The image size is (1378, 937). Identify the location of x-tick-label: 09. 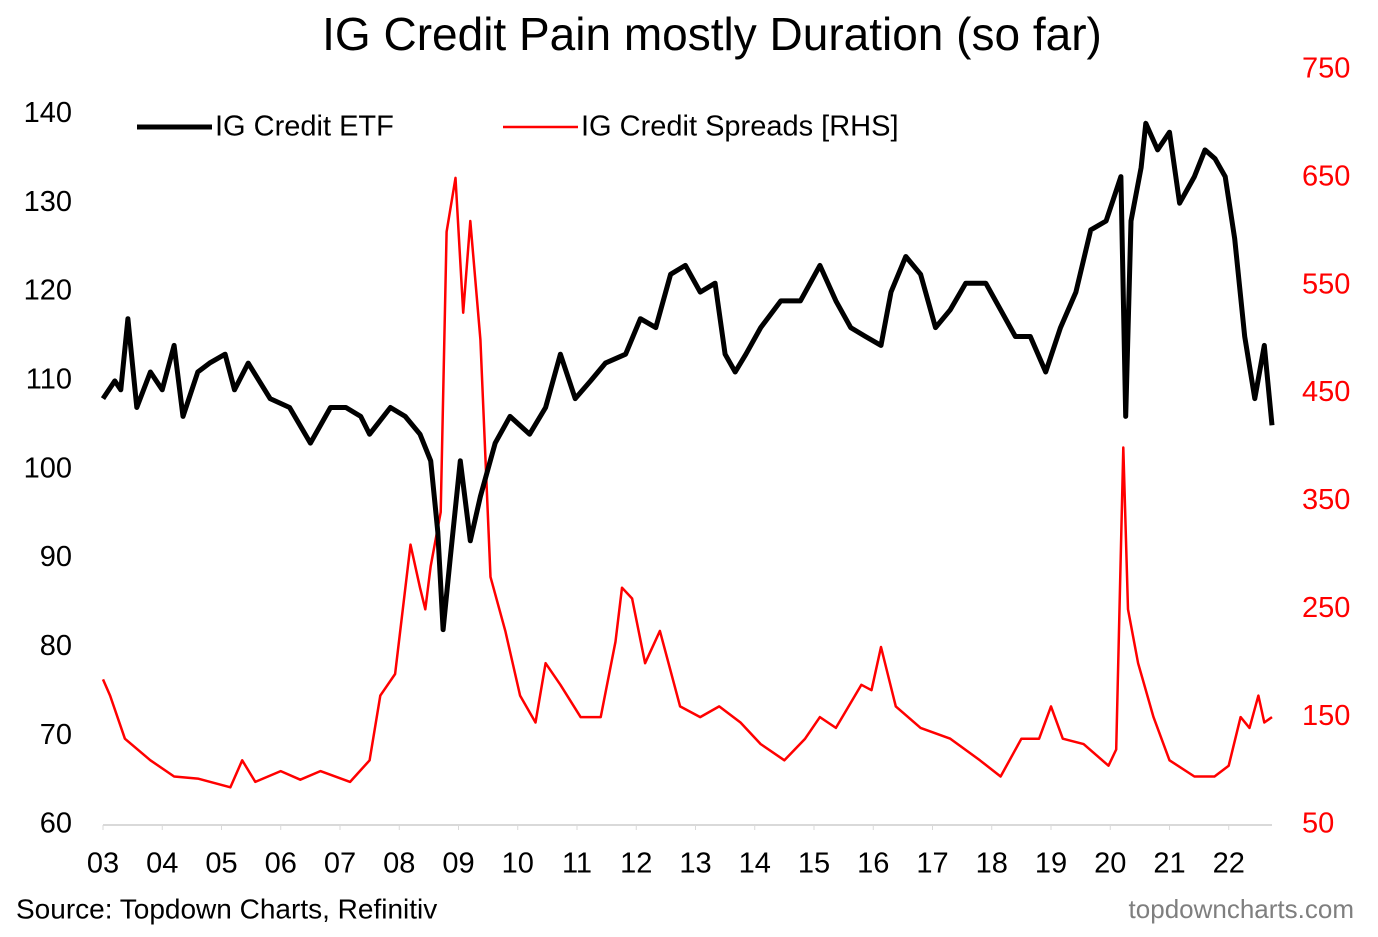
(458, 864).